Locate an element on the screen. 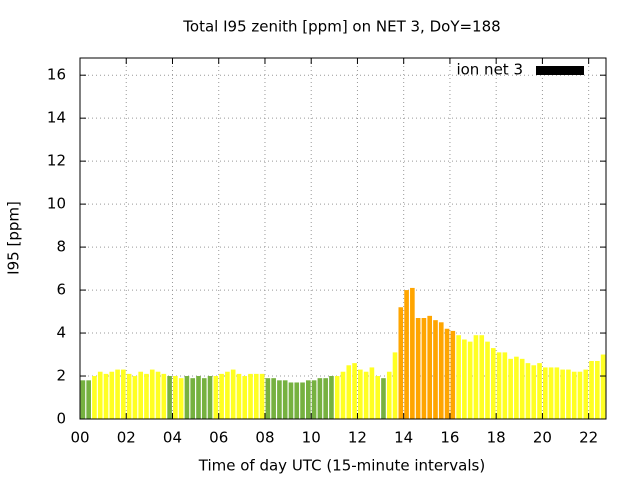 The image size is (640, 480). y-tick-label: 6 is located at coordinates (61, 290).